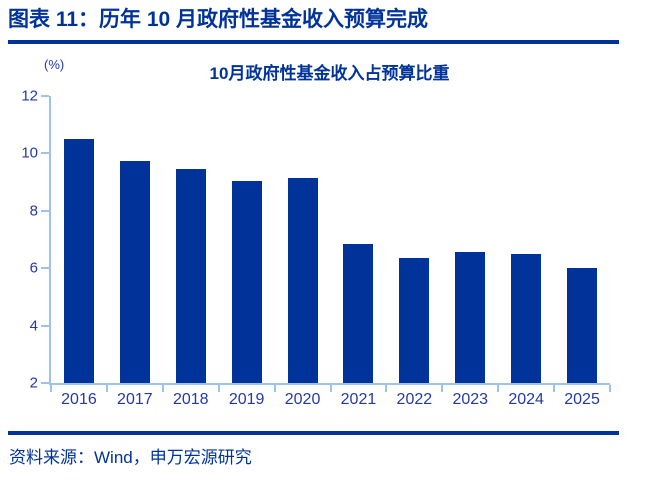  What do you see at coordinates (130, 457) in the screenshot?
I see `source-note: 资料来源：Wind，申万宏源研究` at bounding box center [130, 457].